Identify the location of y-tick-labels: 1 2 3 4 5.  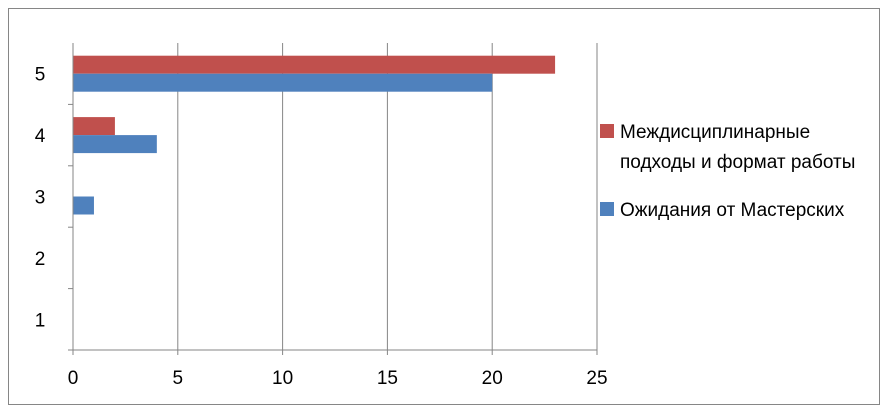
(40, 198).